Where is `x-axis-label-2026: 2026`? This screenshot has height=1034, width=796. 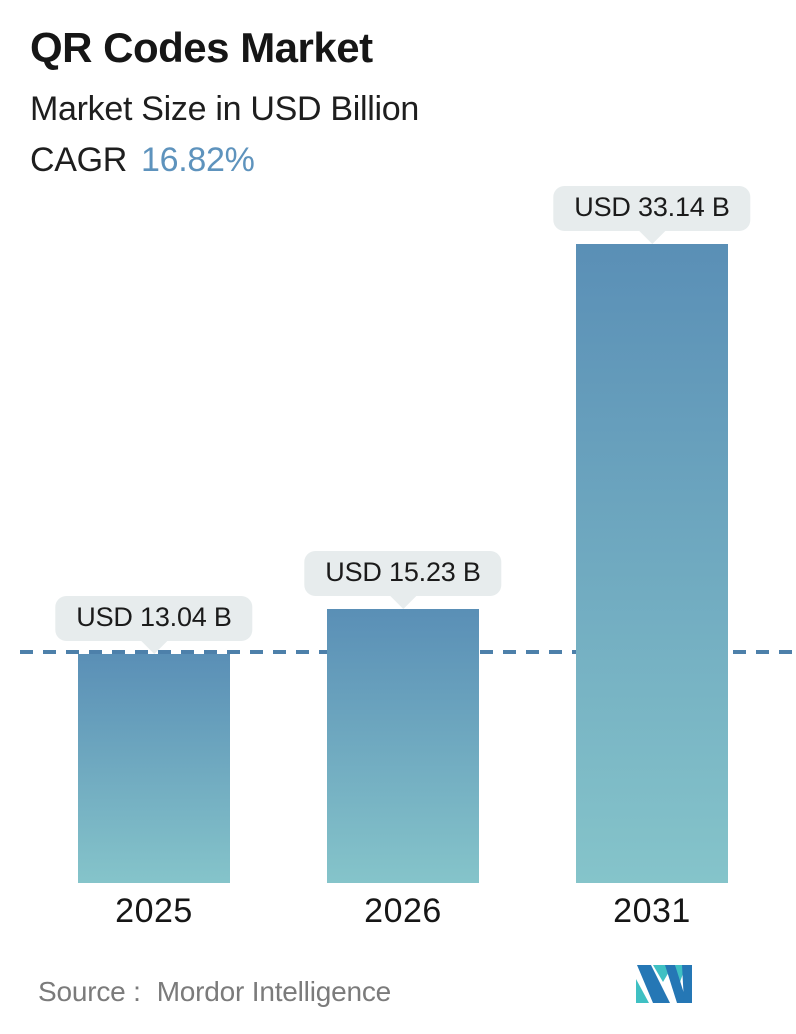
x-axis-label-2026: 2026 is located at coordinates (403, 911).